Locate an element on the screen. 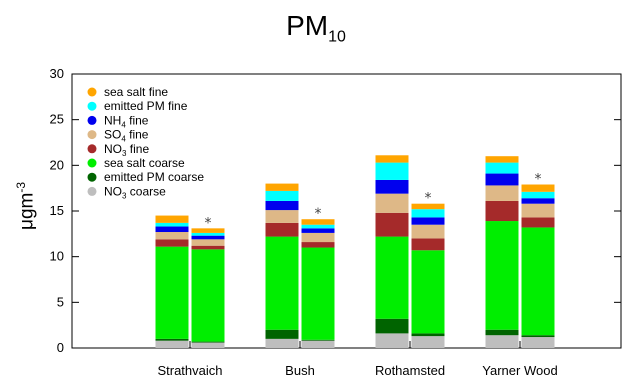 This screenshot has height=378, width=632. y-tick-label: 15 is located at coordinates (57, 210).